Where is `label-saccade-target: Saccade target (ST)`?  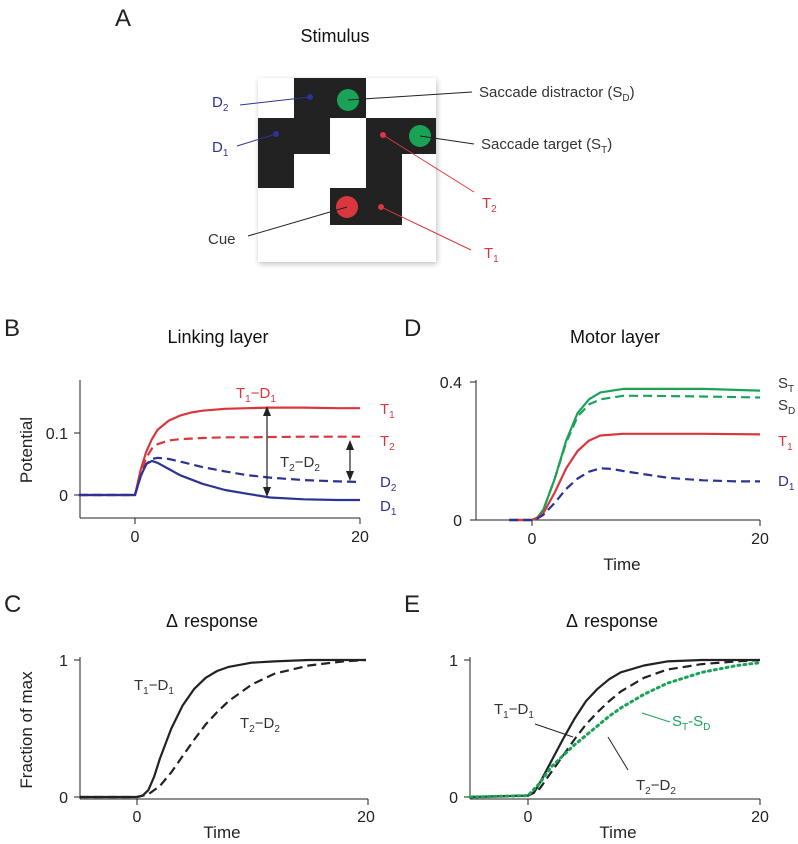 label-saccade-target: Saccade target (ST) is located at coordinates (546, 146).